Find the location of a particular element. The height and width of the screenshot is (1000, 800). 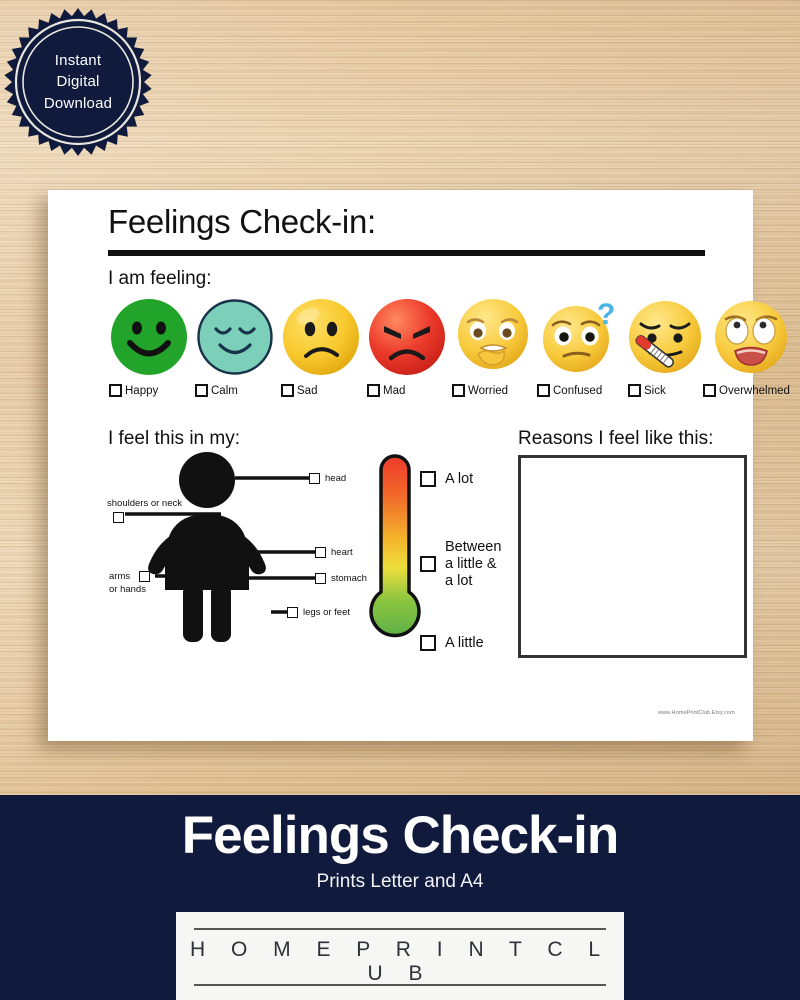

feeling-label-overwhelmed: Overwhelmed is located at coordinates (754, 390).